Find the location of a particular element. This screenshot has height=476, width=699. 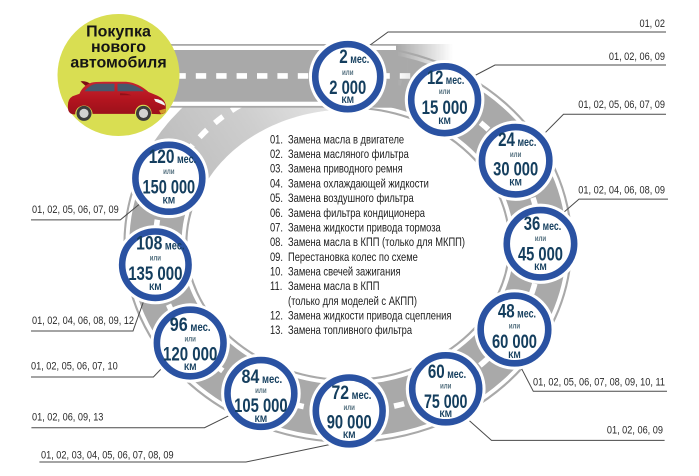

svg-text: 30 000 is located at coordinates (515, 169).